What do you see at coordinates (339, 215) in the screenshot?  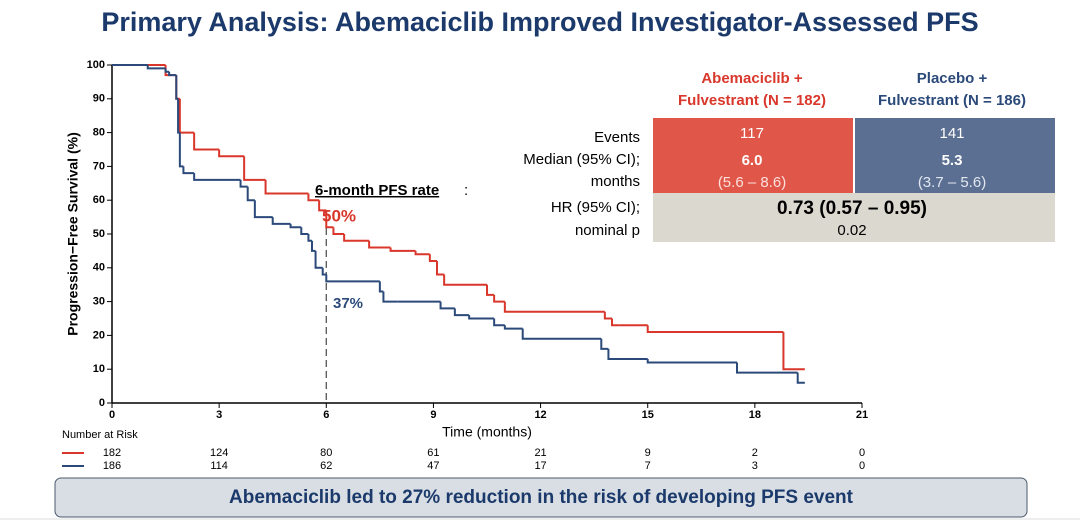 I see `annotation: 50%` at bounding box center [339, 215].